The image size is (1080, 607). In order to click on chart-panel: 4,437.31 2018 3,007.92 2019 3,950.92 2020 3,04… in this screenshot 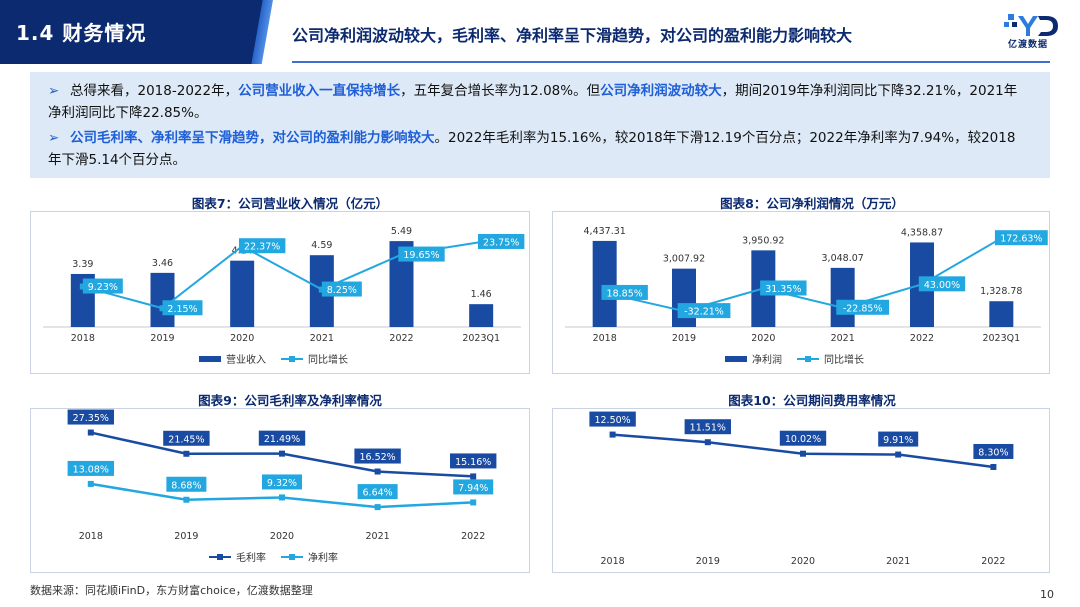, I will do `click(801, 292)`.